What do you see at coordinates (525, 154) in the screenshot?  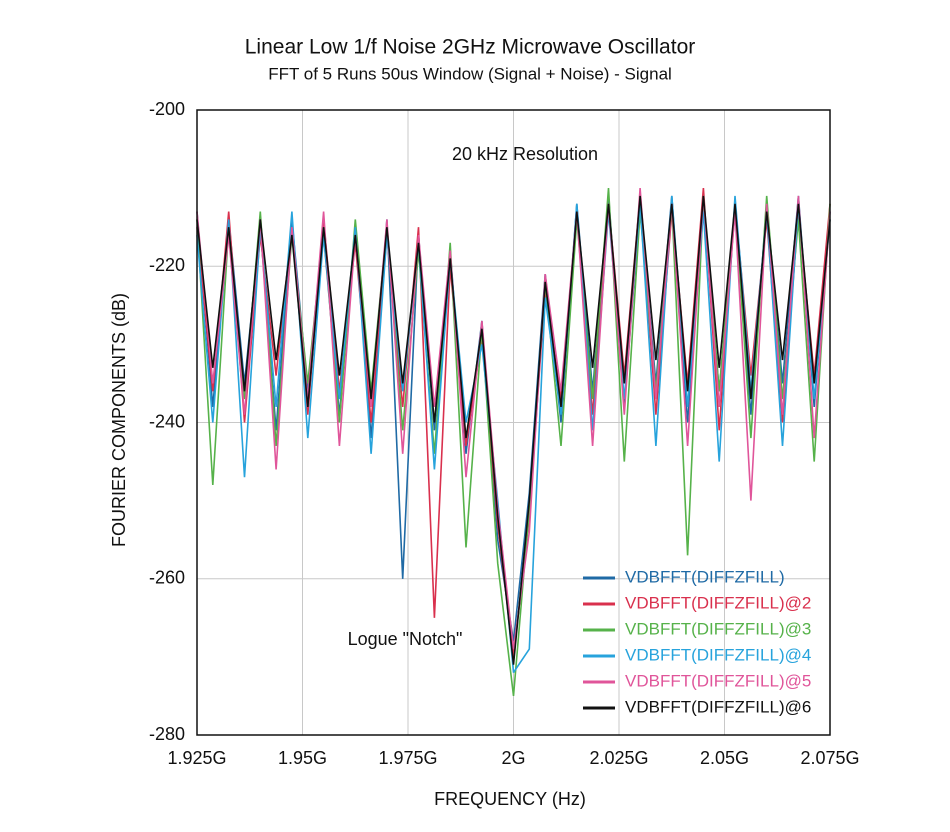 I see `annotation: 20 kHz Resolution` at bounding box center [525, 154].